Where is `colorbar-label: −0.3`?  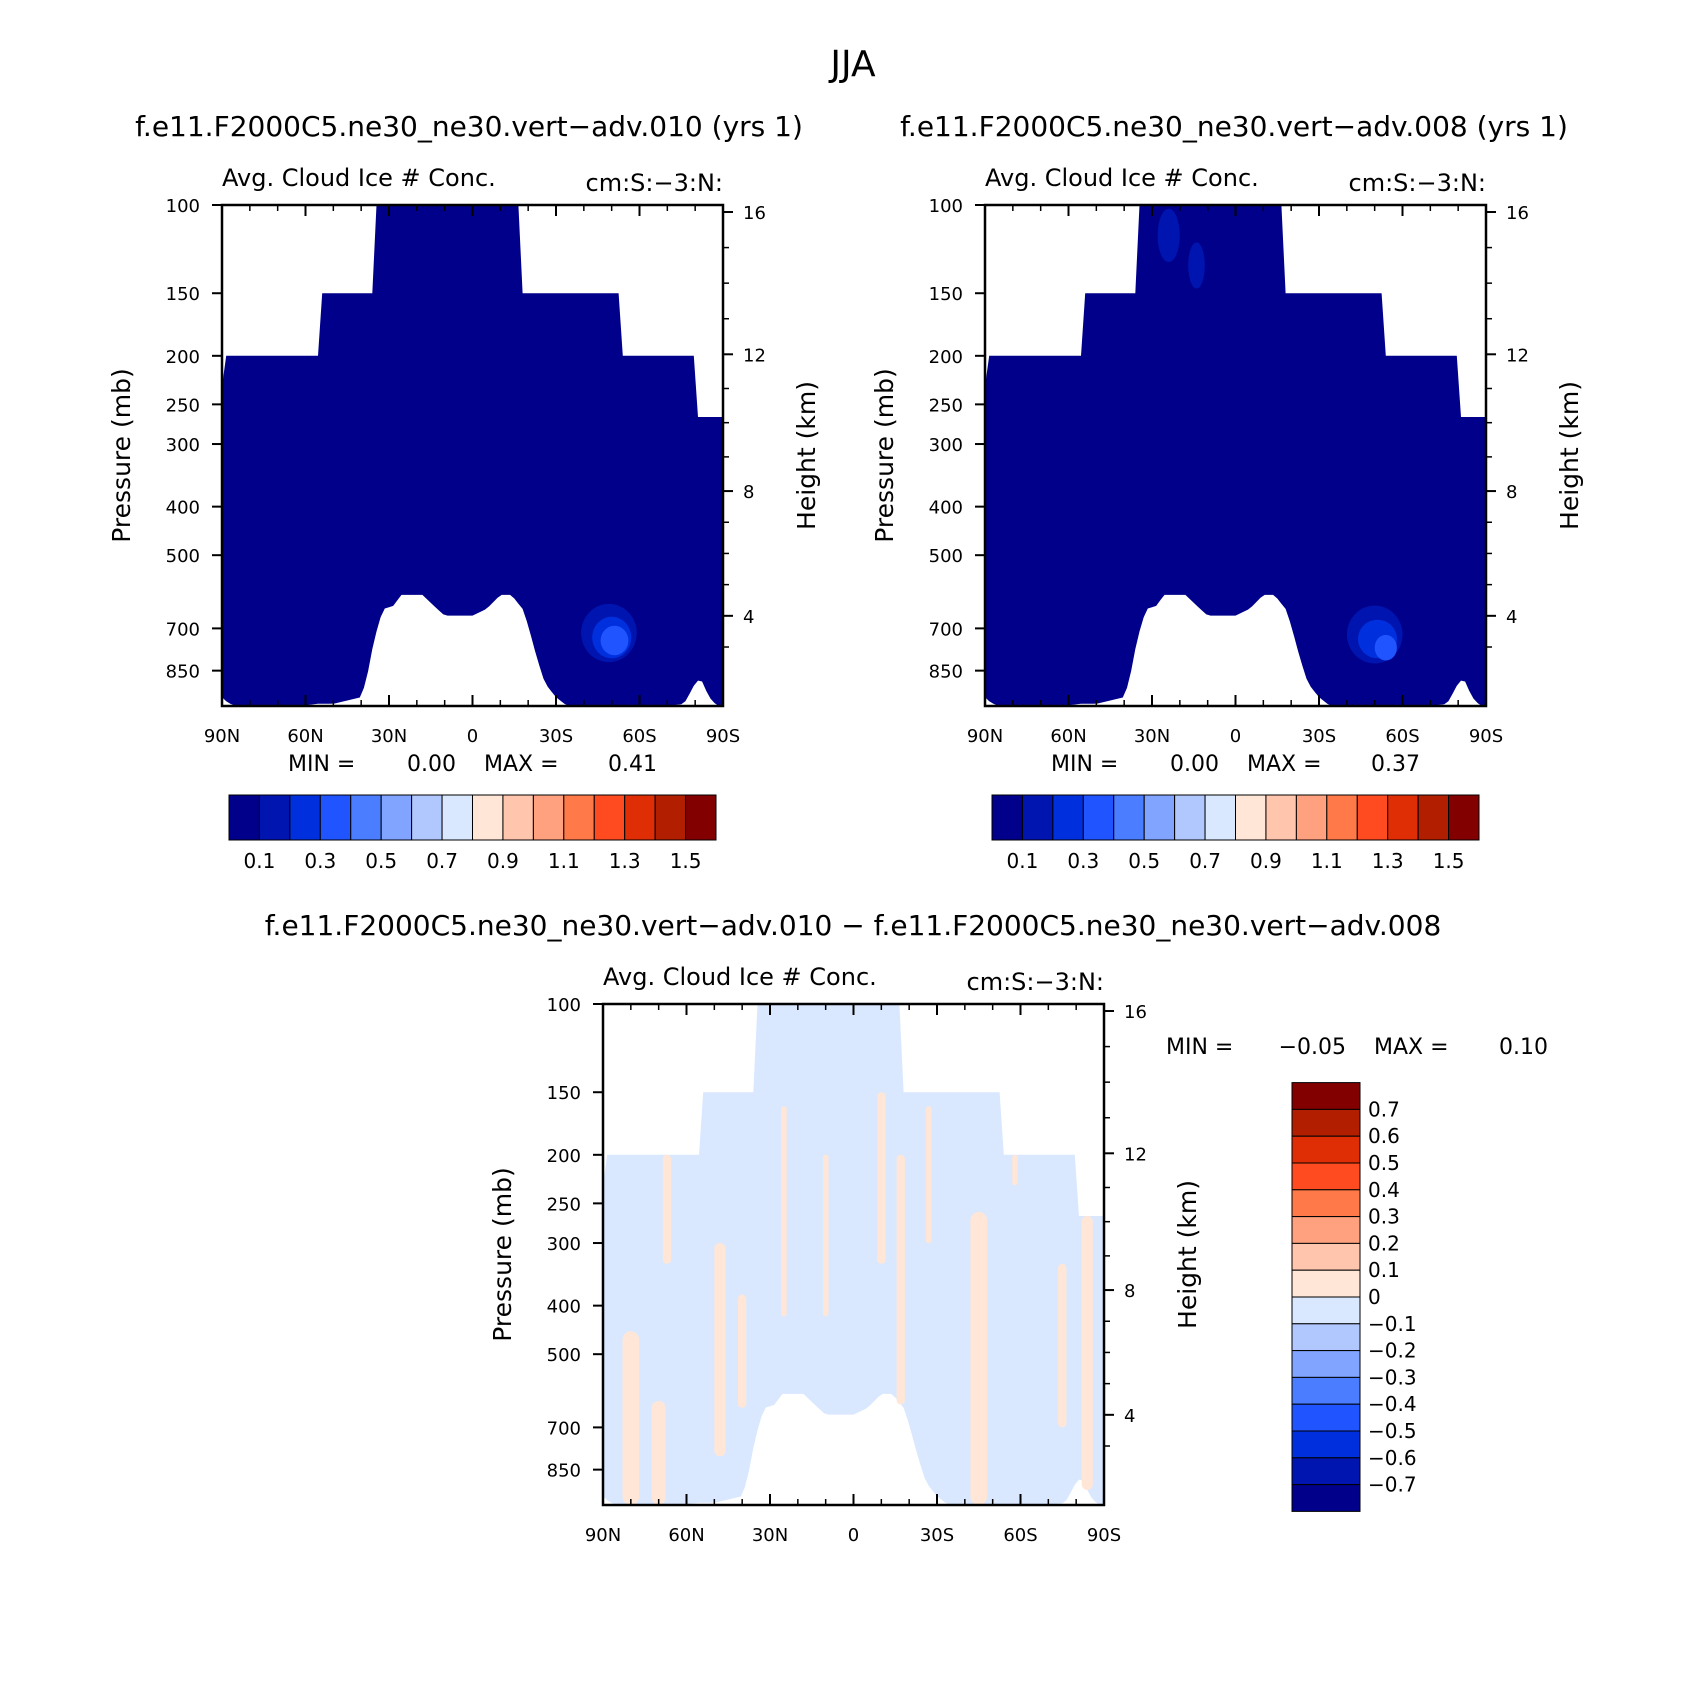 colorbar-label: −0.3 is located at coordinates (1392, 1377).